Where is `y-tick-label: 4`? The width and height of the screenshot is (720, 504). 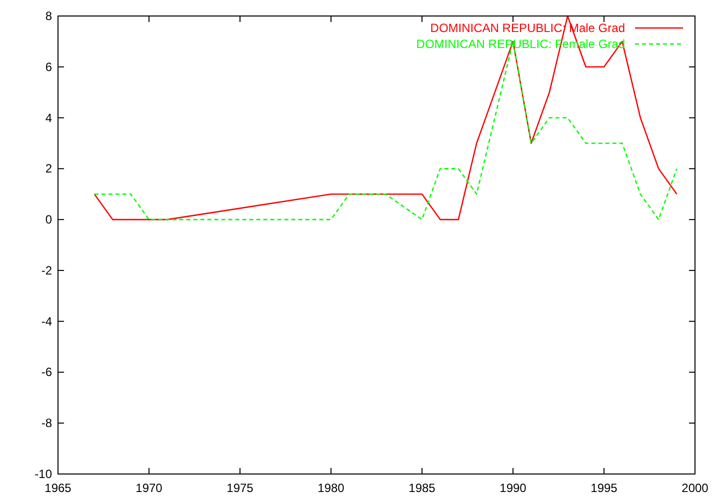
y-tick-label: 4 is located at coordinates (48, 117).